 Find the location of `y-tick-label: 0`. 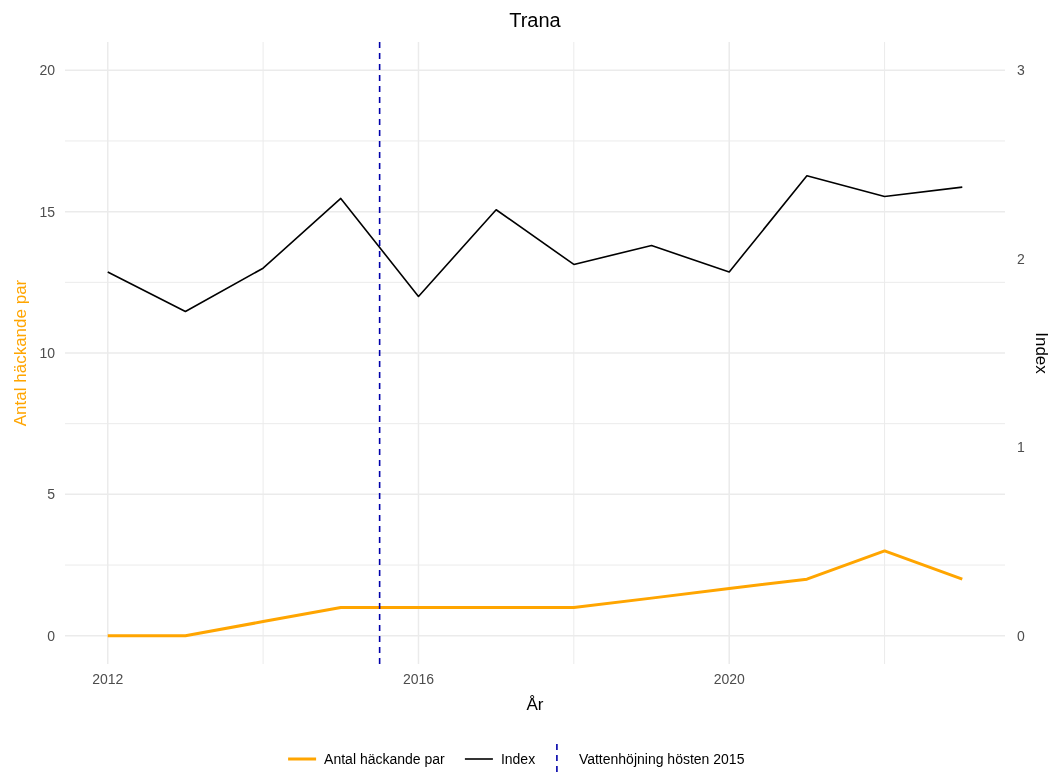

y-tick-label: 0 is located at coordinates (51, 635).